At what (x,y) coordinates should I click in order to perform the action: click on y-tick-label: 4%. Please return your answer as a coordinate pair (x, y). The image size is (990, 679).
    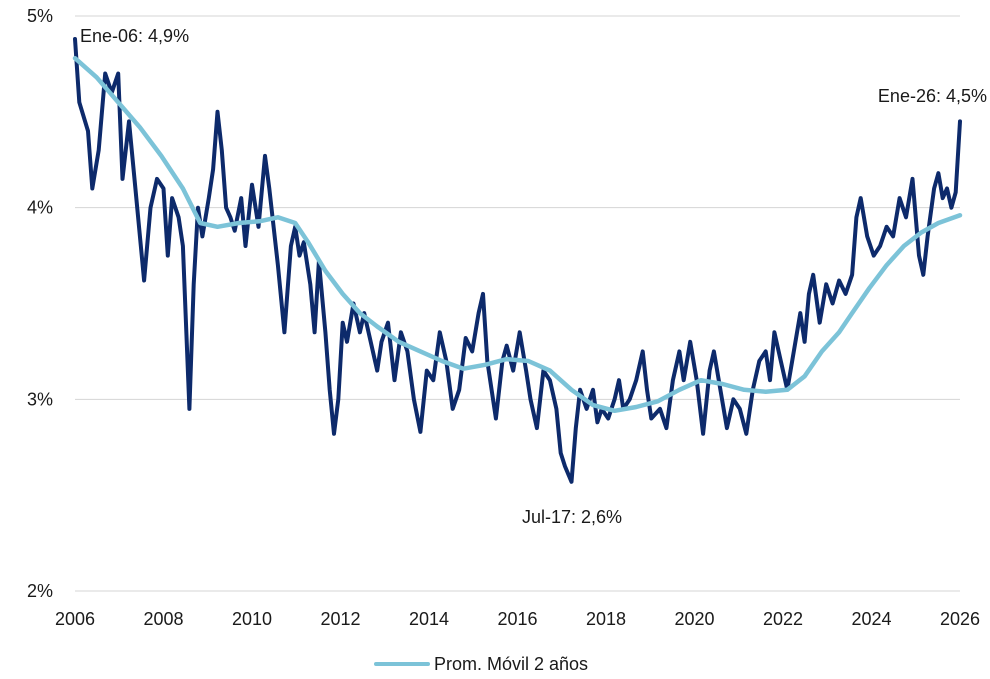
    Looking at the image, I should click on (40, 208).